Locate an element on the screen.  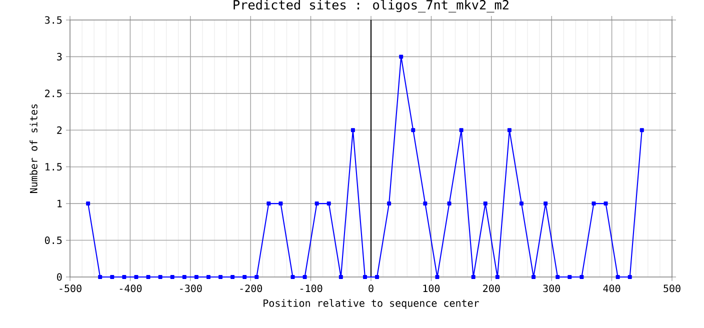
x-tick-label: -100 is located at coordinates (311, 288).